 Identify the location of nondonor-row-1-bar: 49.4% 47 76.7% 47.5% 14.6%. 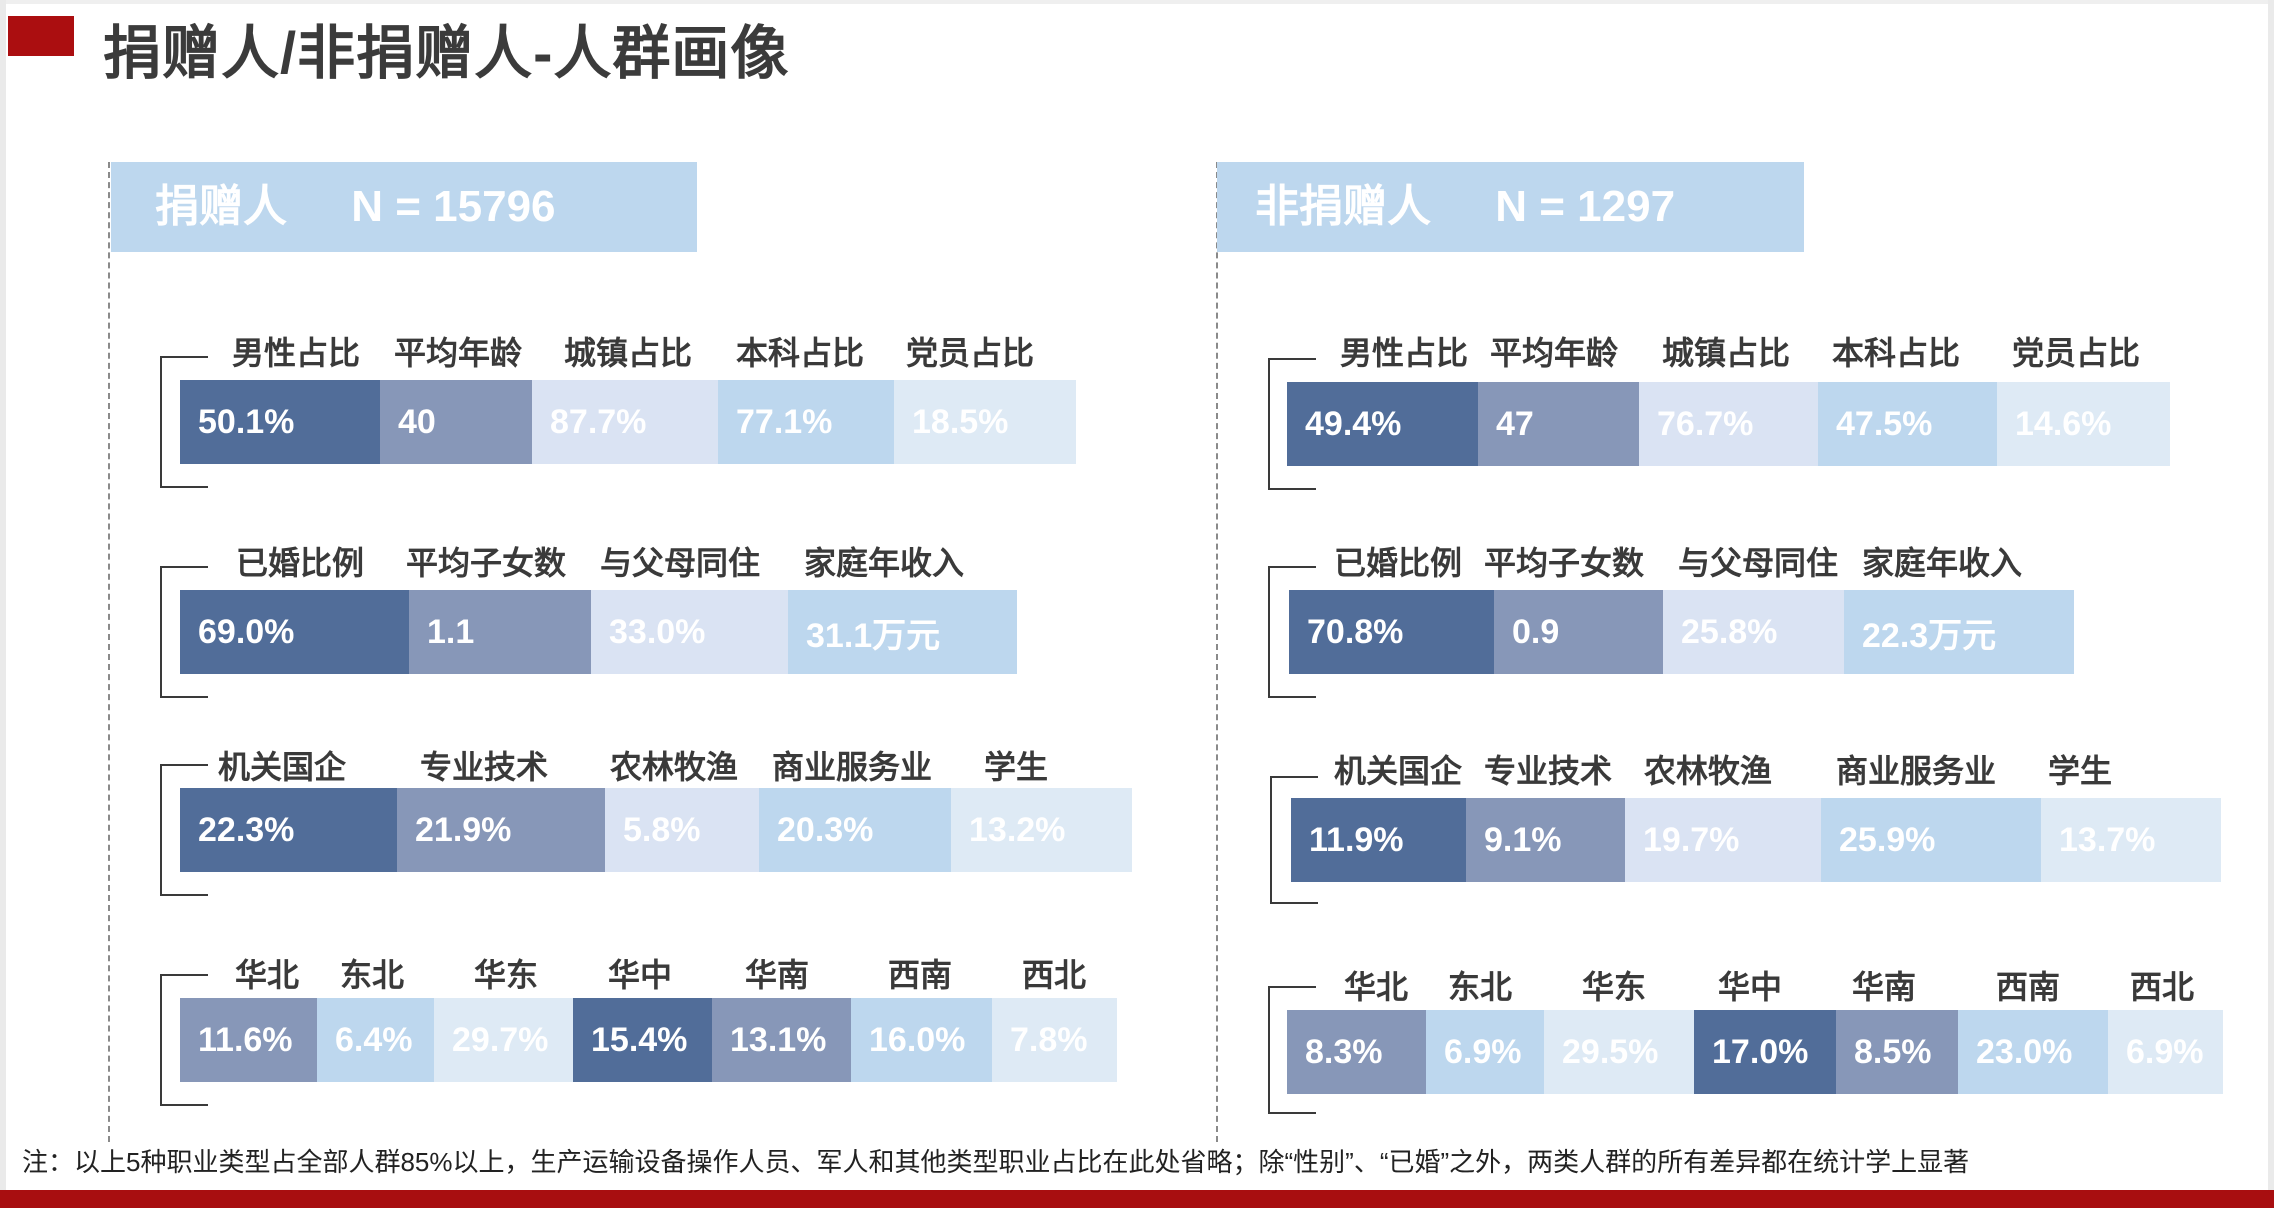
(1728, 424).